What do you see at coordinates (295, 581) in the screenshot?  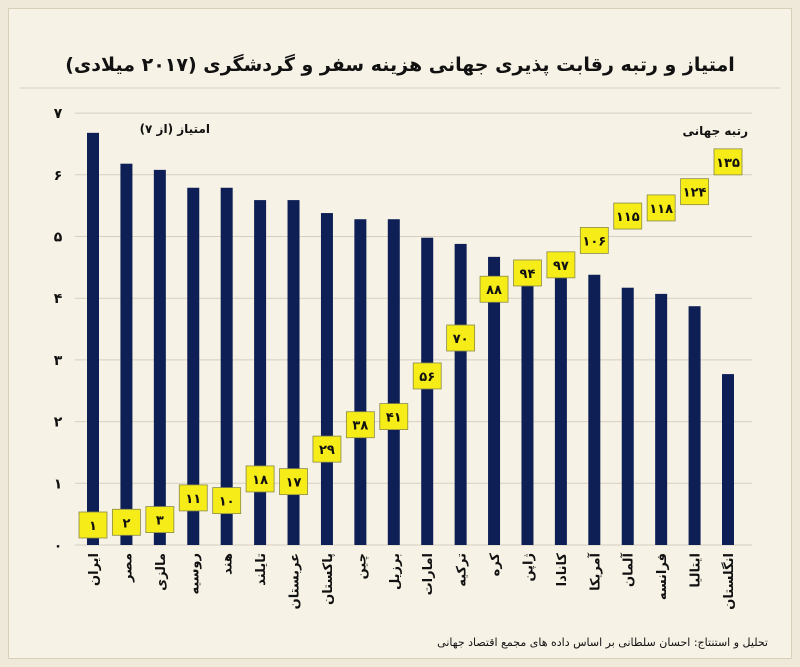 I see `x-tick-label: عربستان` at bounding box center [295, 581].